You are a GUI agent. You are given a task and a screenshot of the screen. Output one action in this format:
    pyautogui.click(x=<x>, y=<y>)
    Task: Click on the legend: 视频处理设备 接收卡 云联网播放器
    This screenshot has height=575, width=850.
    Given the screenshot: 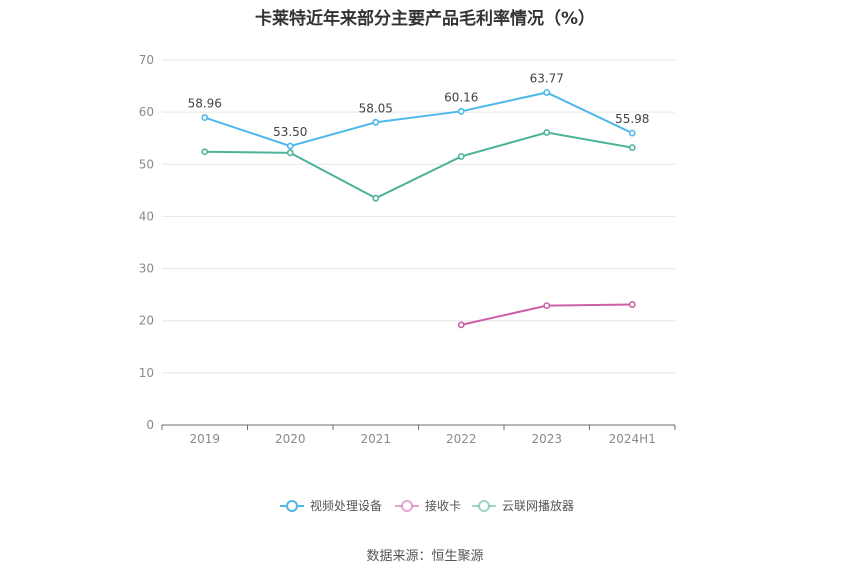 What is the action you would take?
    pyautogui.click(x=427, y=505)
    